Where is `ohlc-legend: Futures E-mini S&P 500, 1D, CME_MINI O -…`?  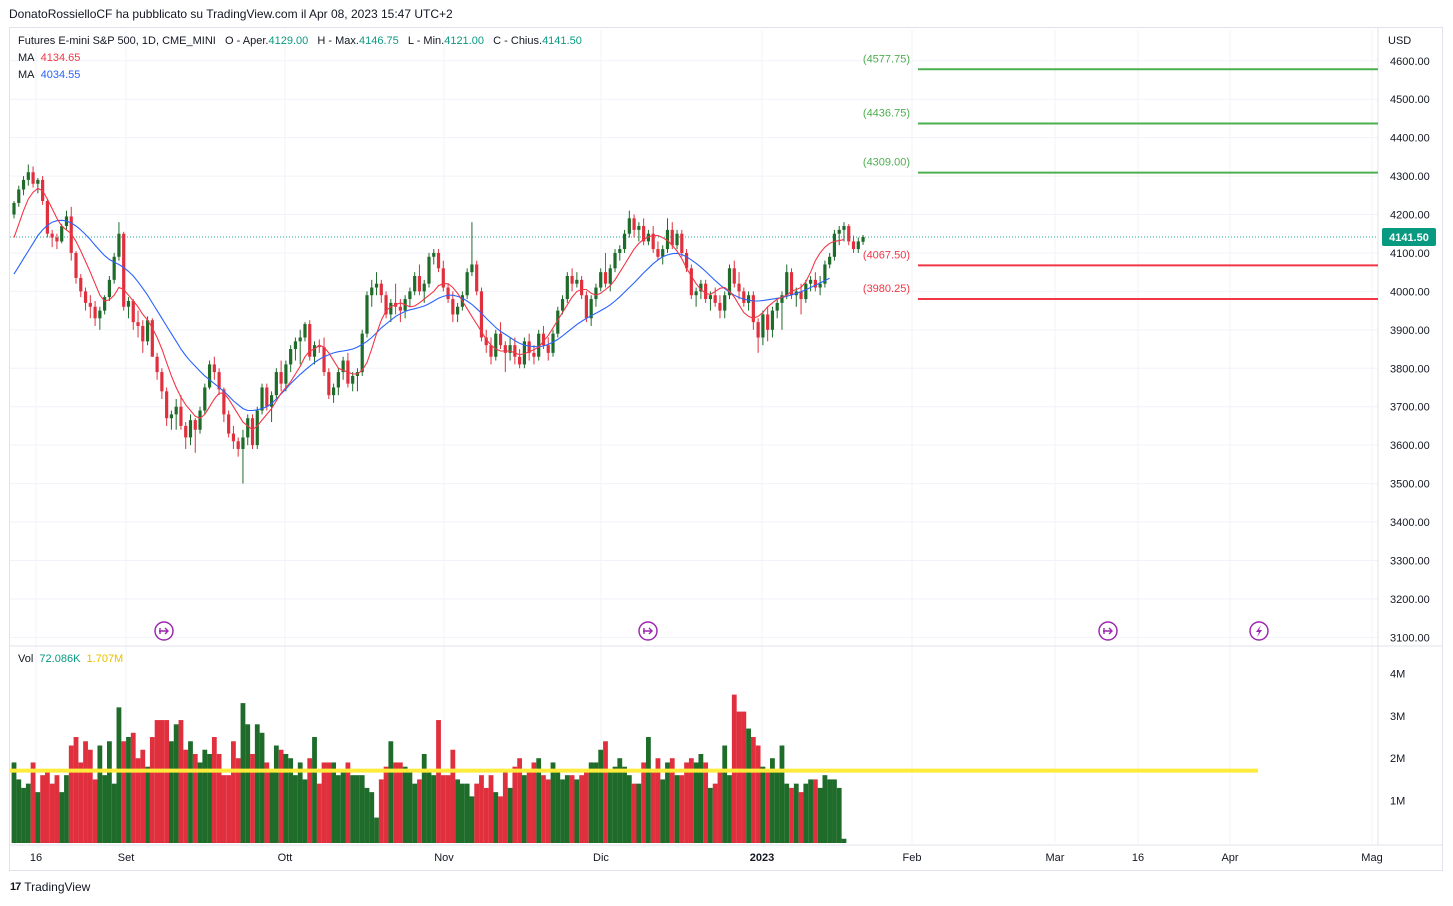 ohlc-legend: Futures E-mini S&P 500, 1D, CME_MINI O -… is located at coordinates (300, 41).